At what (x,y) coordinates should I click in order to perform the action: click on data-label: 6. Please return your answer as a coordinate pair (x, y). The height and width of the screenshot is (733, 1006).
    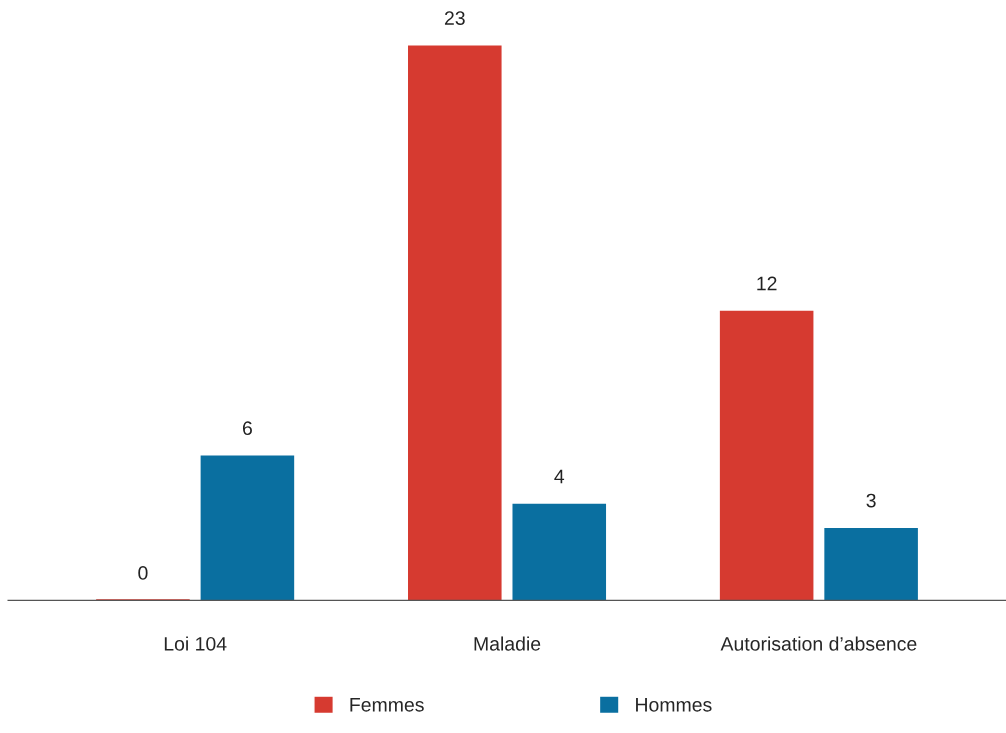
    Looking at the image, I should click on (247, 428).